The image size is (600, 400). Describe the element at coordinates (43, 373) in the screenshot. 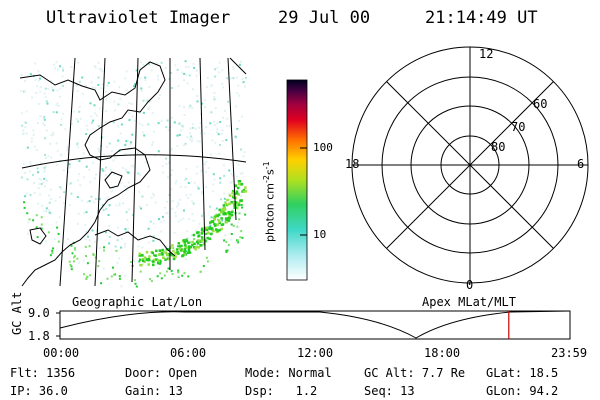

I see `info-flt: Flt: 1356` at that location.